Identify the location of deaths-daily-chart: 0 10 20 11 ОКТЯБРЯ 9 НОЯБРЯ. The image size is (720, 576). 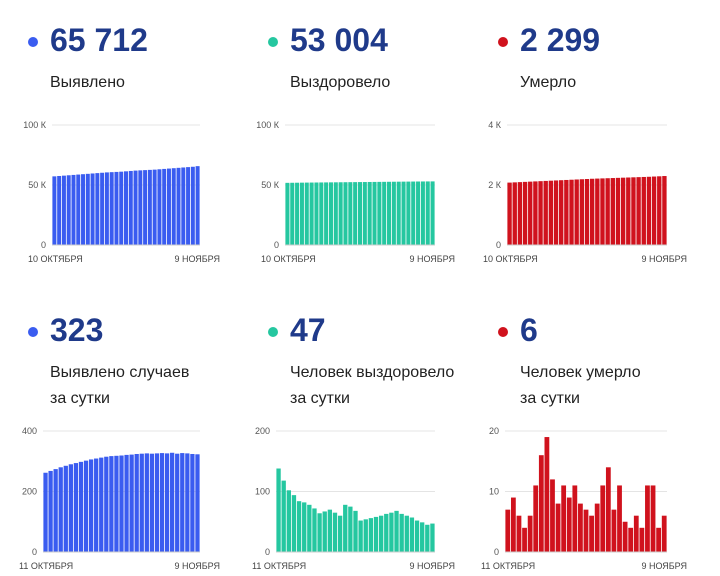
(584, 498).